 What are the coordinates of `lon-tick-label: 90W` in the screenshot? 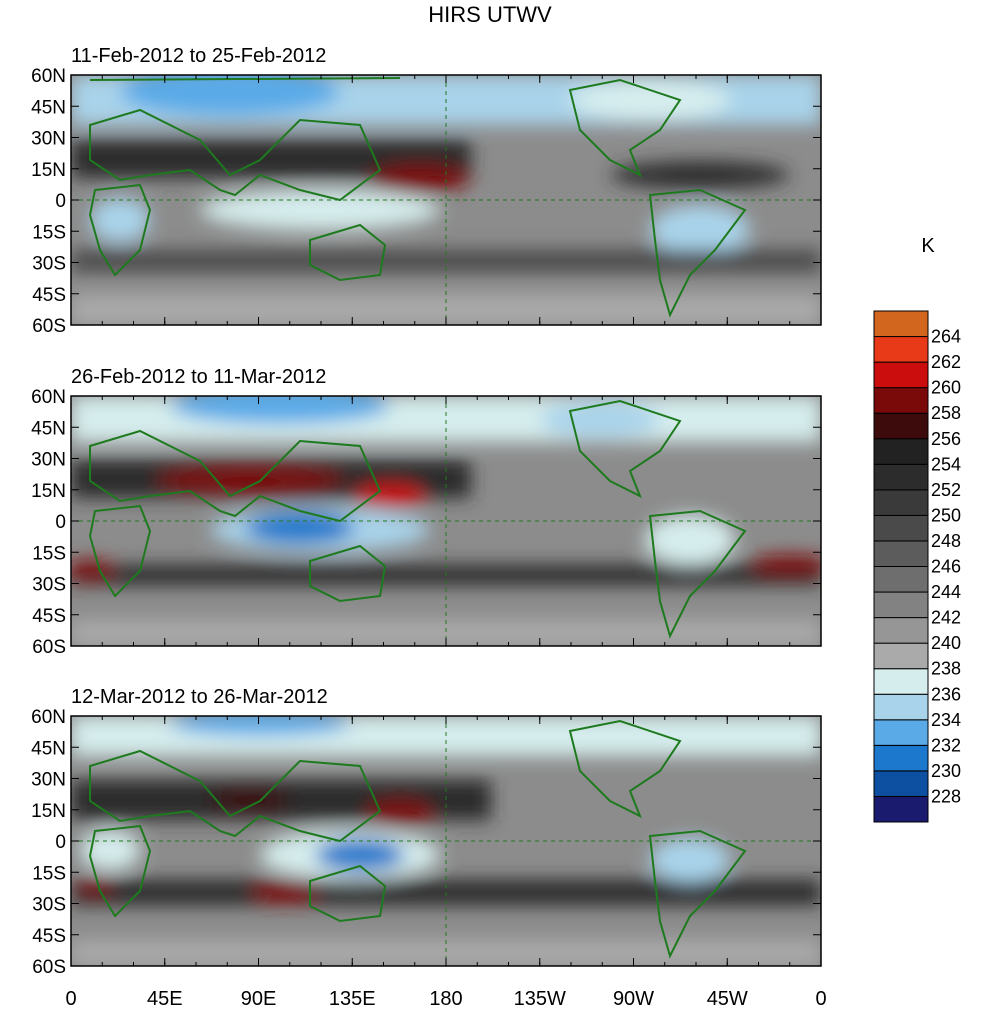 It's located at (633, 999).